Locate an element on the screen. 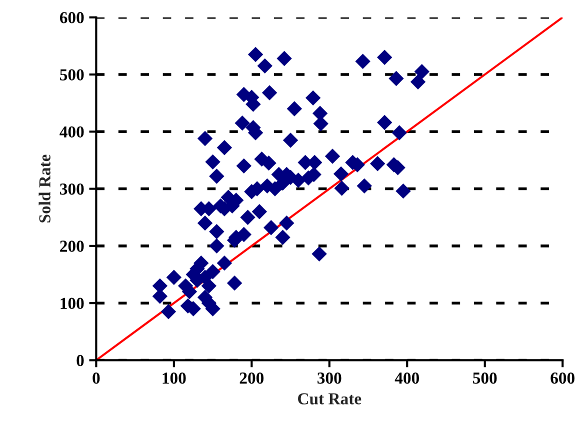  x-tick-label: 0 is located at coordinates (96, 378).